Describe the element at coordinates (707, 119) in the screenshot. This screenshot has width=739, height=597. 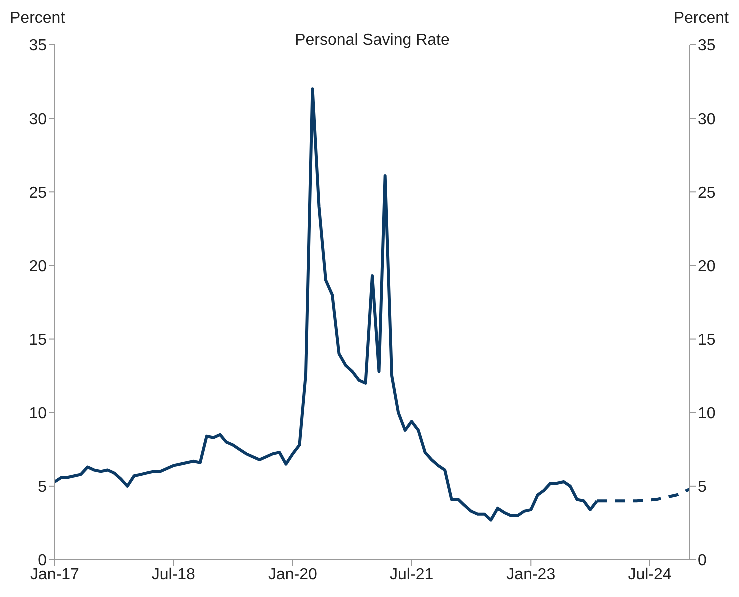
I see `y2-tick-label: 30` at that location.